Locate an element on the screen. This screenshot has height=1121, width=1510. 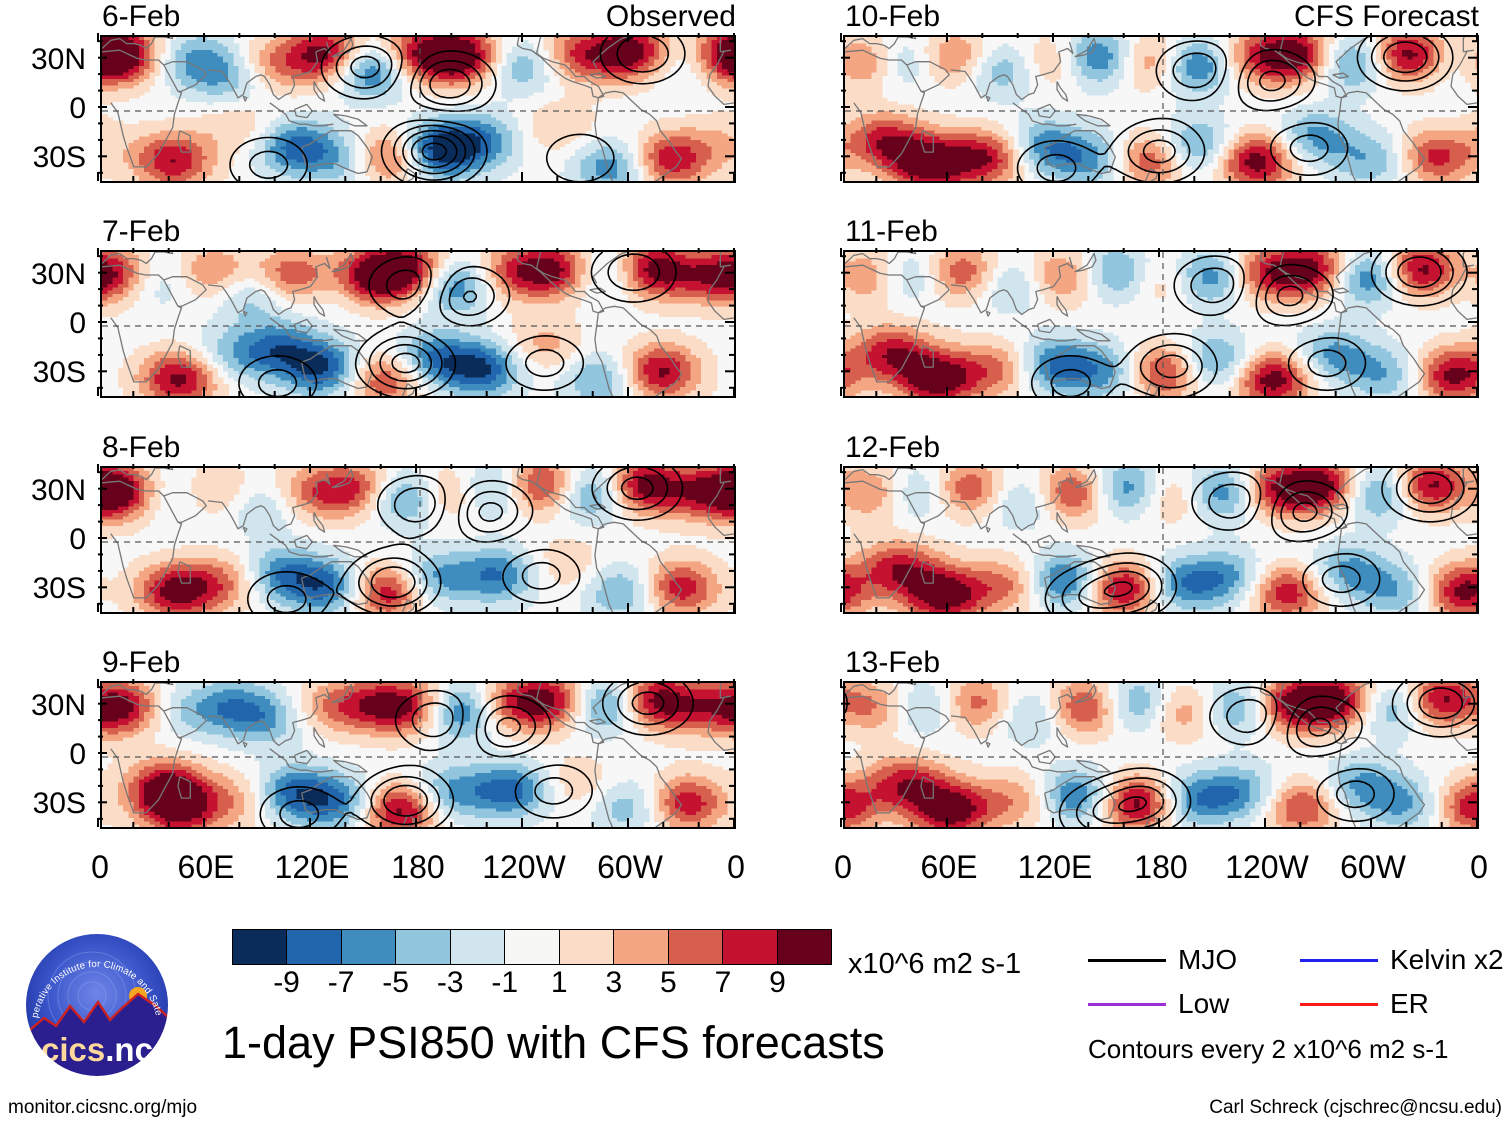
colorbar-tick-label: 9 is located at coordinates (777, 983).